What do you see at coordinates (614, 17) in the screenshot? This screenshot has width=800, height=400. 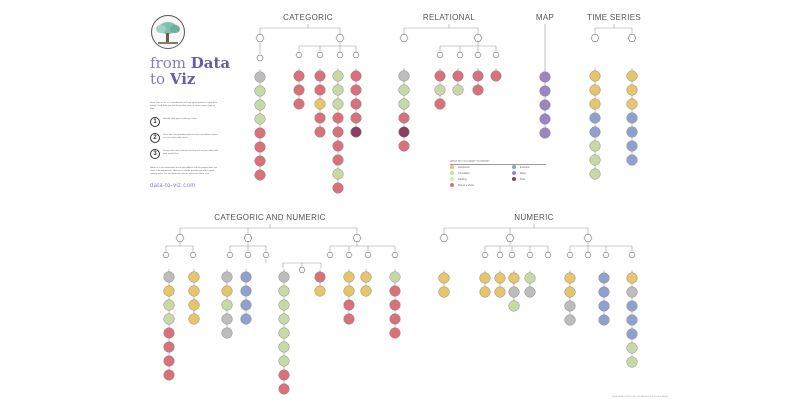 I see `section-title-time-series: TIME SERIES` at bounding box center [614, 17].